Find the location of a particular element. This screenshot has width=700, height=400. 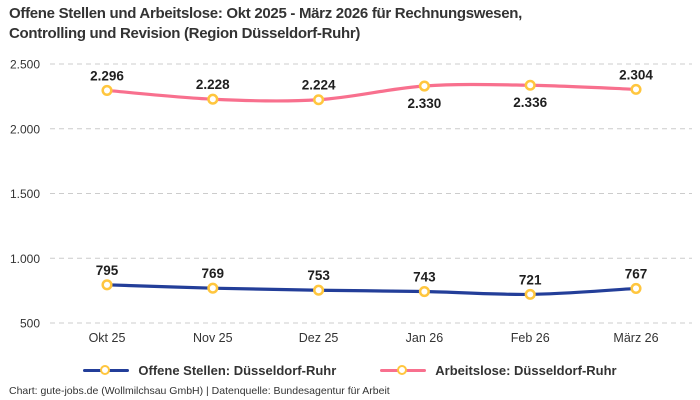

x-axis-tick-label: Dez 25 is located at coordinates (319, 338).